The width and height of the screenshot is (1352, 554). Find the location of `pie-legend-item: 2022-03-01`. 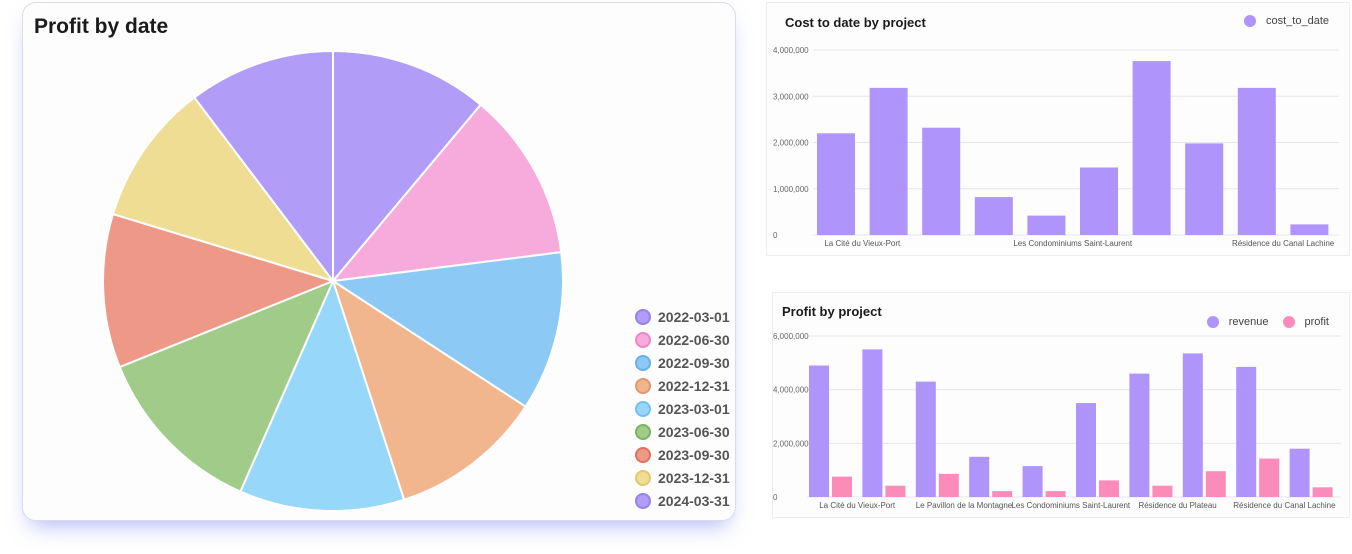

pie-legend-item: 2022-03-01 is located at coordinates (682, 316).